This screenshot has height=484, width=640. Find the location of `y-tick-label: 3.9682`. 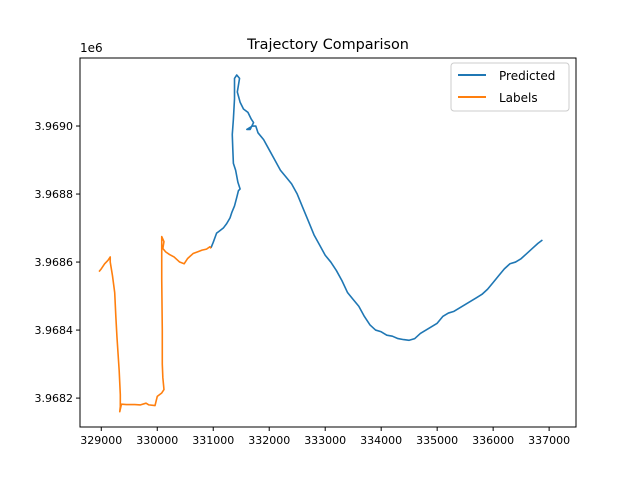

y-tick-label: 3.9682 is located at coordinates (54, 398).